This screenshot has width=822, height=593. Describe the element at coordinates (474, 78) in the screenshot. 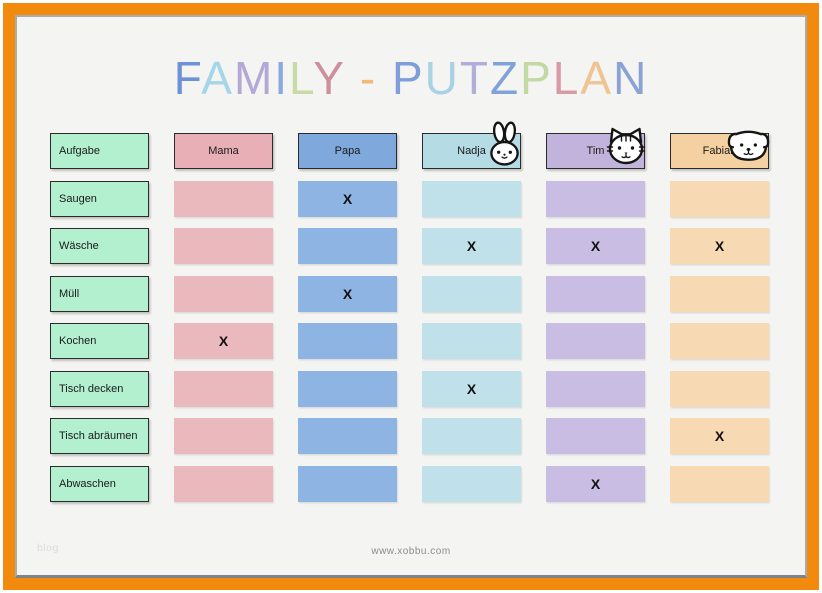

I see `title-letter: T` at that location.